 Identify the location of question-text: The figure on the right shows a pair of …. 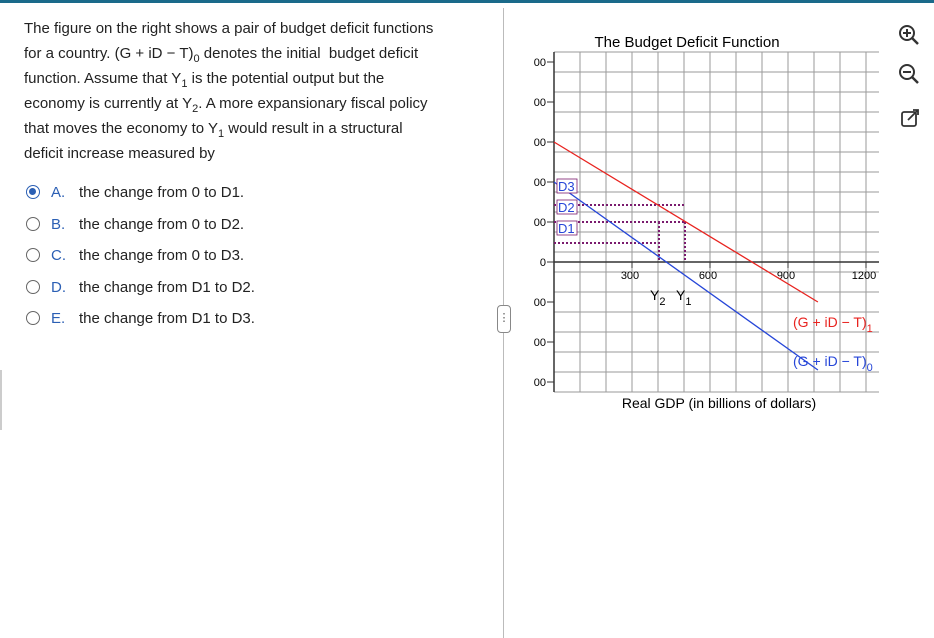
(254, 91).